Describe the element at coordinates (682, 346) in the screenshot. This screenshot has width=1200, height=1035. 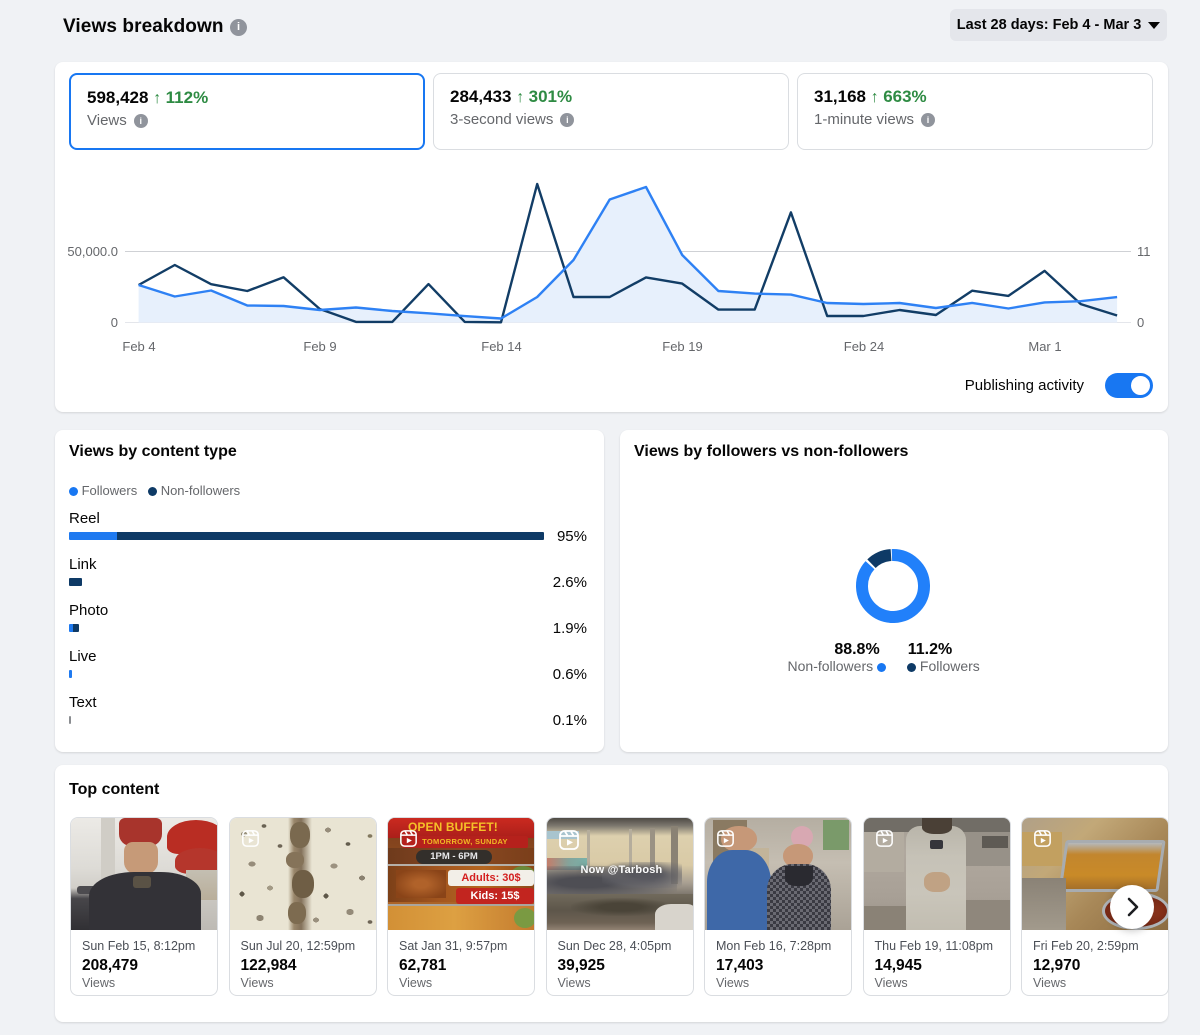
I see `svg-text: Feb 19` at that location.